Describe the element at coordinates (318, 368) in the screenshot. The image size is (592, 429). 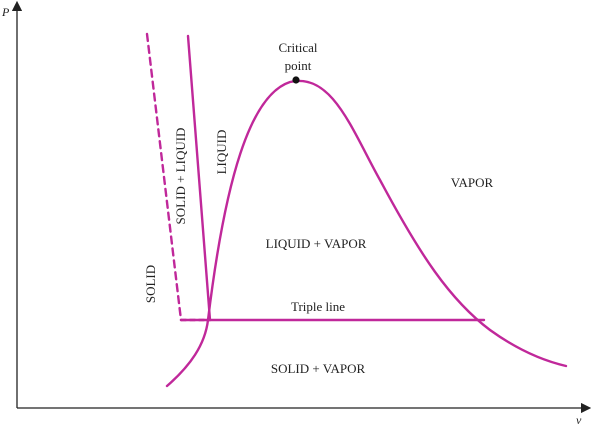
I see `region-solid-vapor-label: SOLID + VAPOR` at that location.